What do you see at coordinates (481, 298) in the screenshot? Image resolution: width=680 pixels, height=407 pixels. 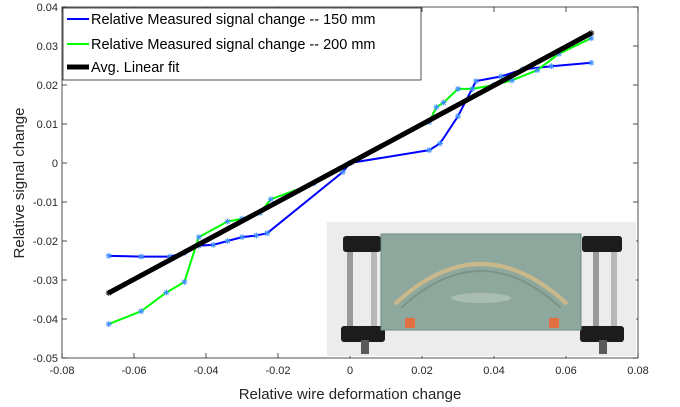 I see `engraving` at bounding box center [481, 298].